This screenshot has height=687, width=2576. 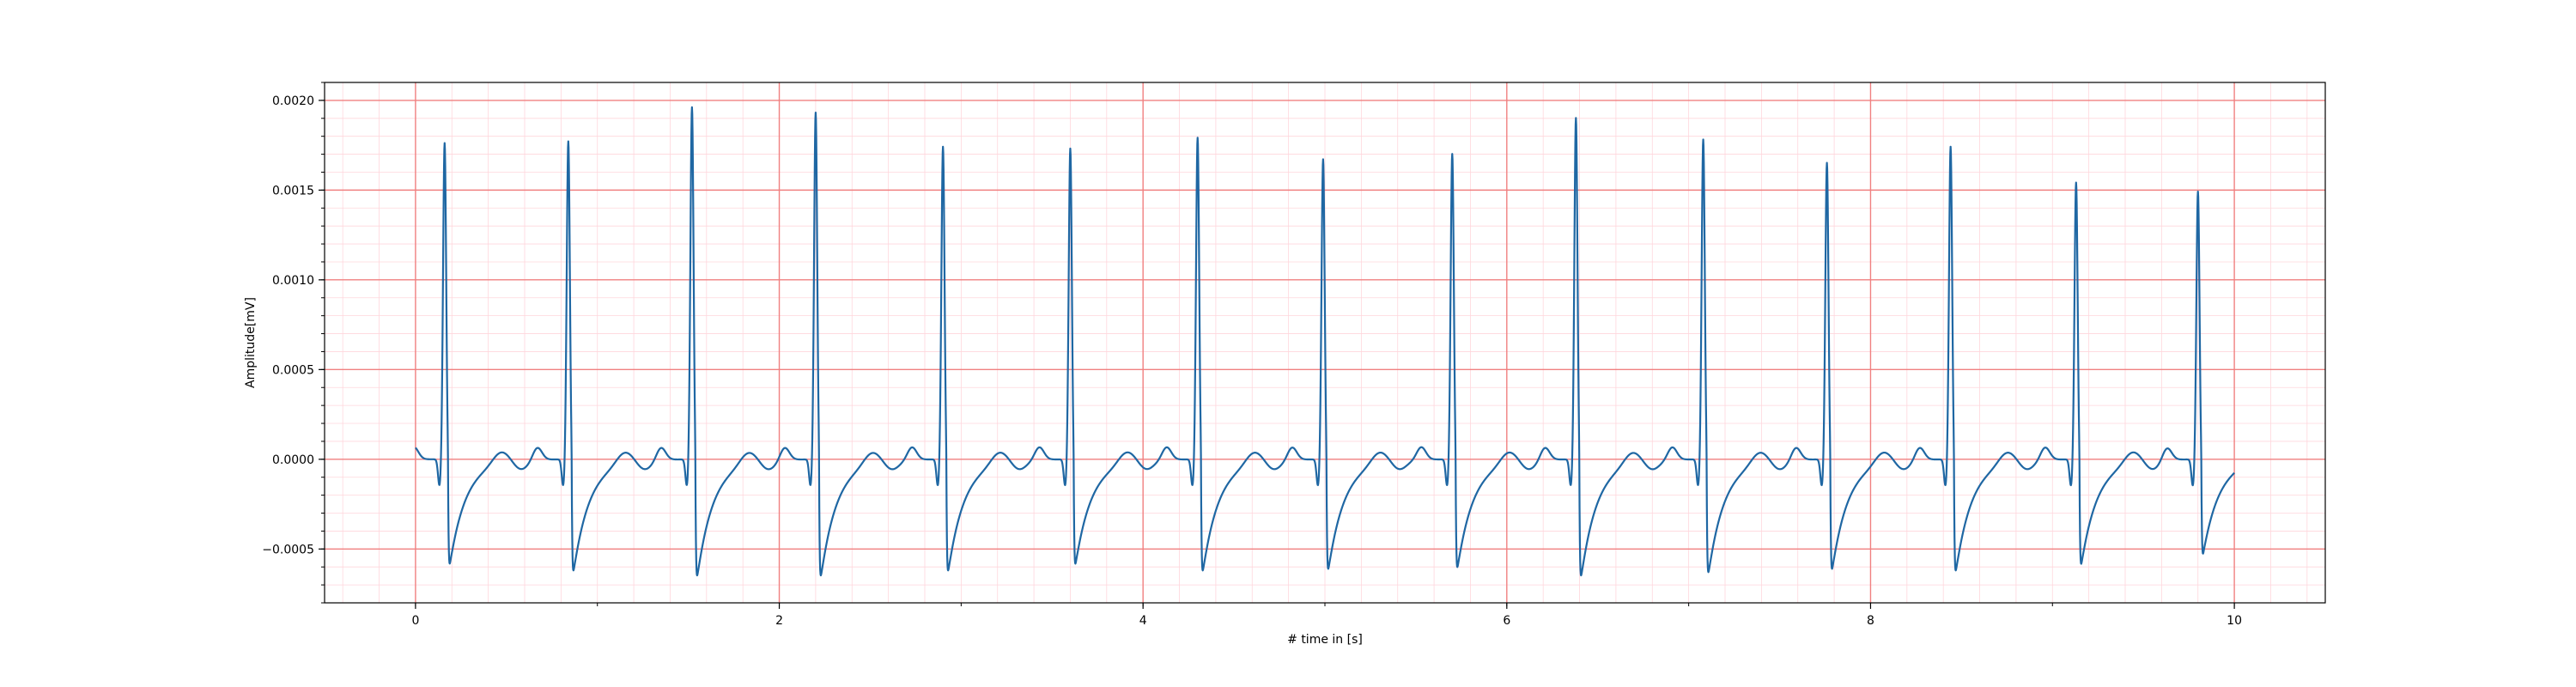 What do you see at coordinates (293, 370) in the screenshot?
I see `y-tick-label: 0.0005` at bounding box center [293, 370].